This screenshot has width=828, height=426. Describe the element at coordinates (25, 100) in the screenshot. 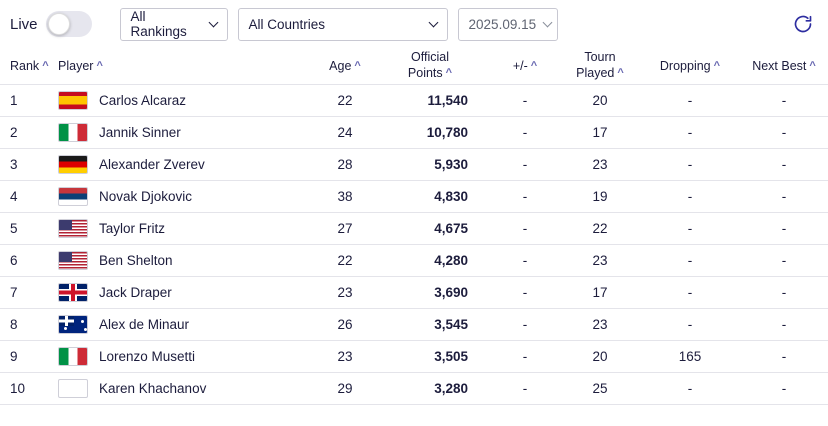

I see `rank-cell: 1` at that location.